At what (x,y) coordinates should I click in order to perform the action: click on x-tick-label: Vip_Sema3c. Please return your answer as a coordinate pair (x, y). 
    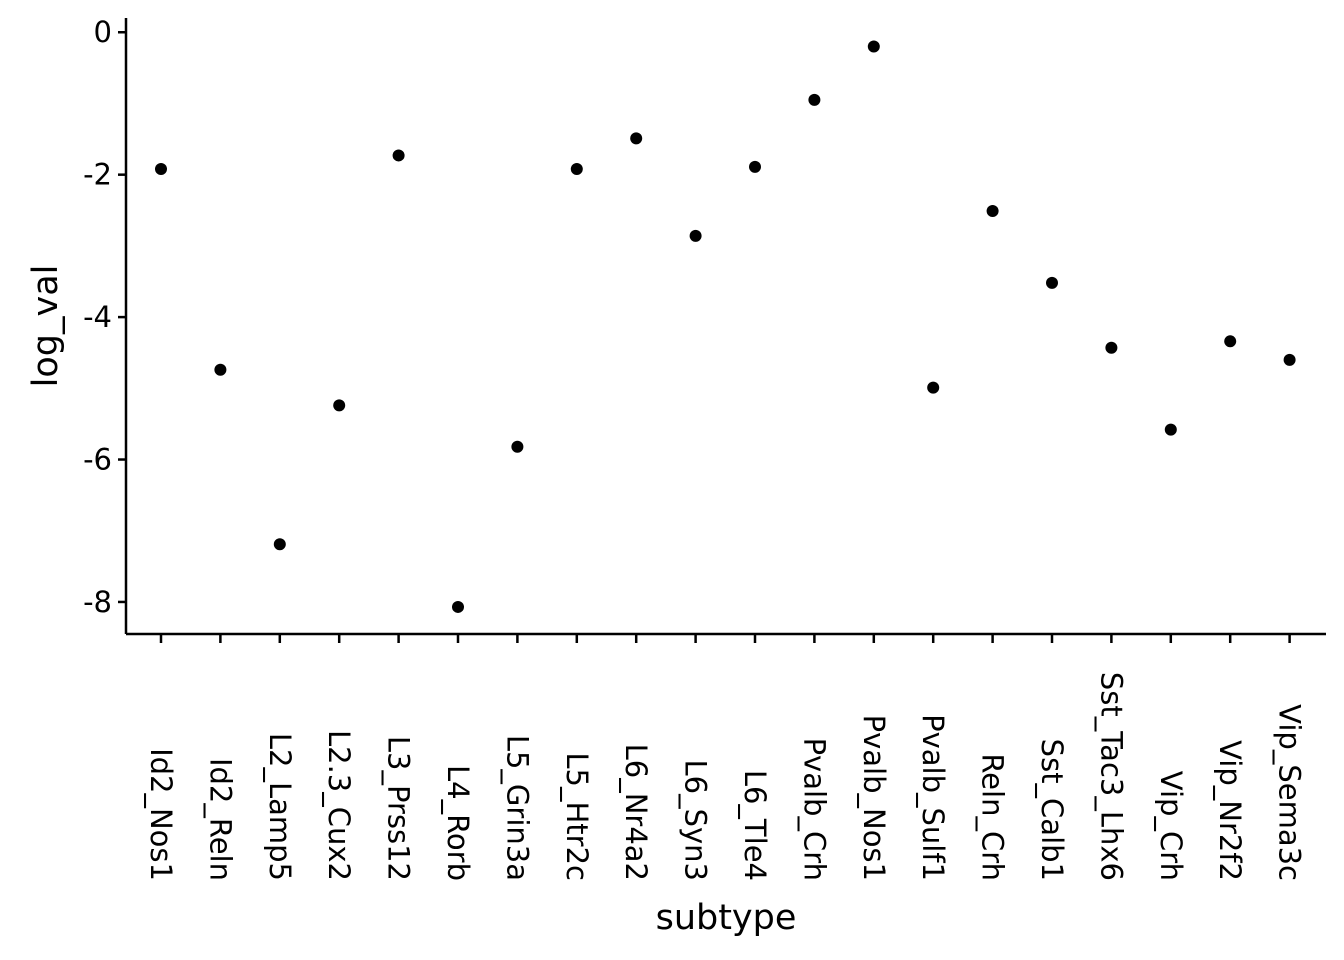
    Looking at the image, I should click on (1290, 792).